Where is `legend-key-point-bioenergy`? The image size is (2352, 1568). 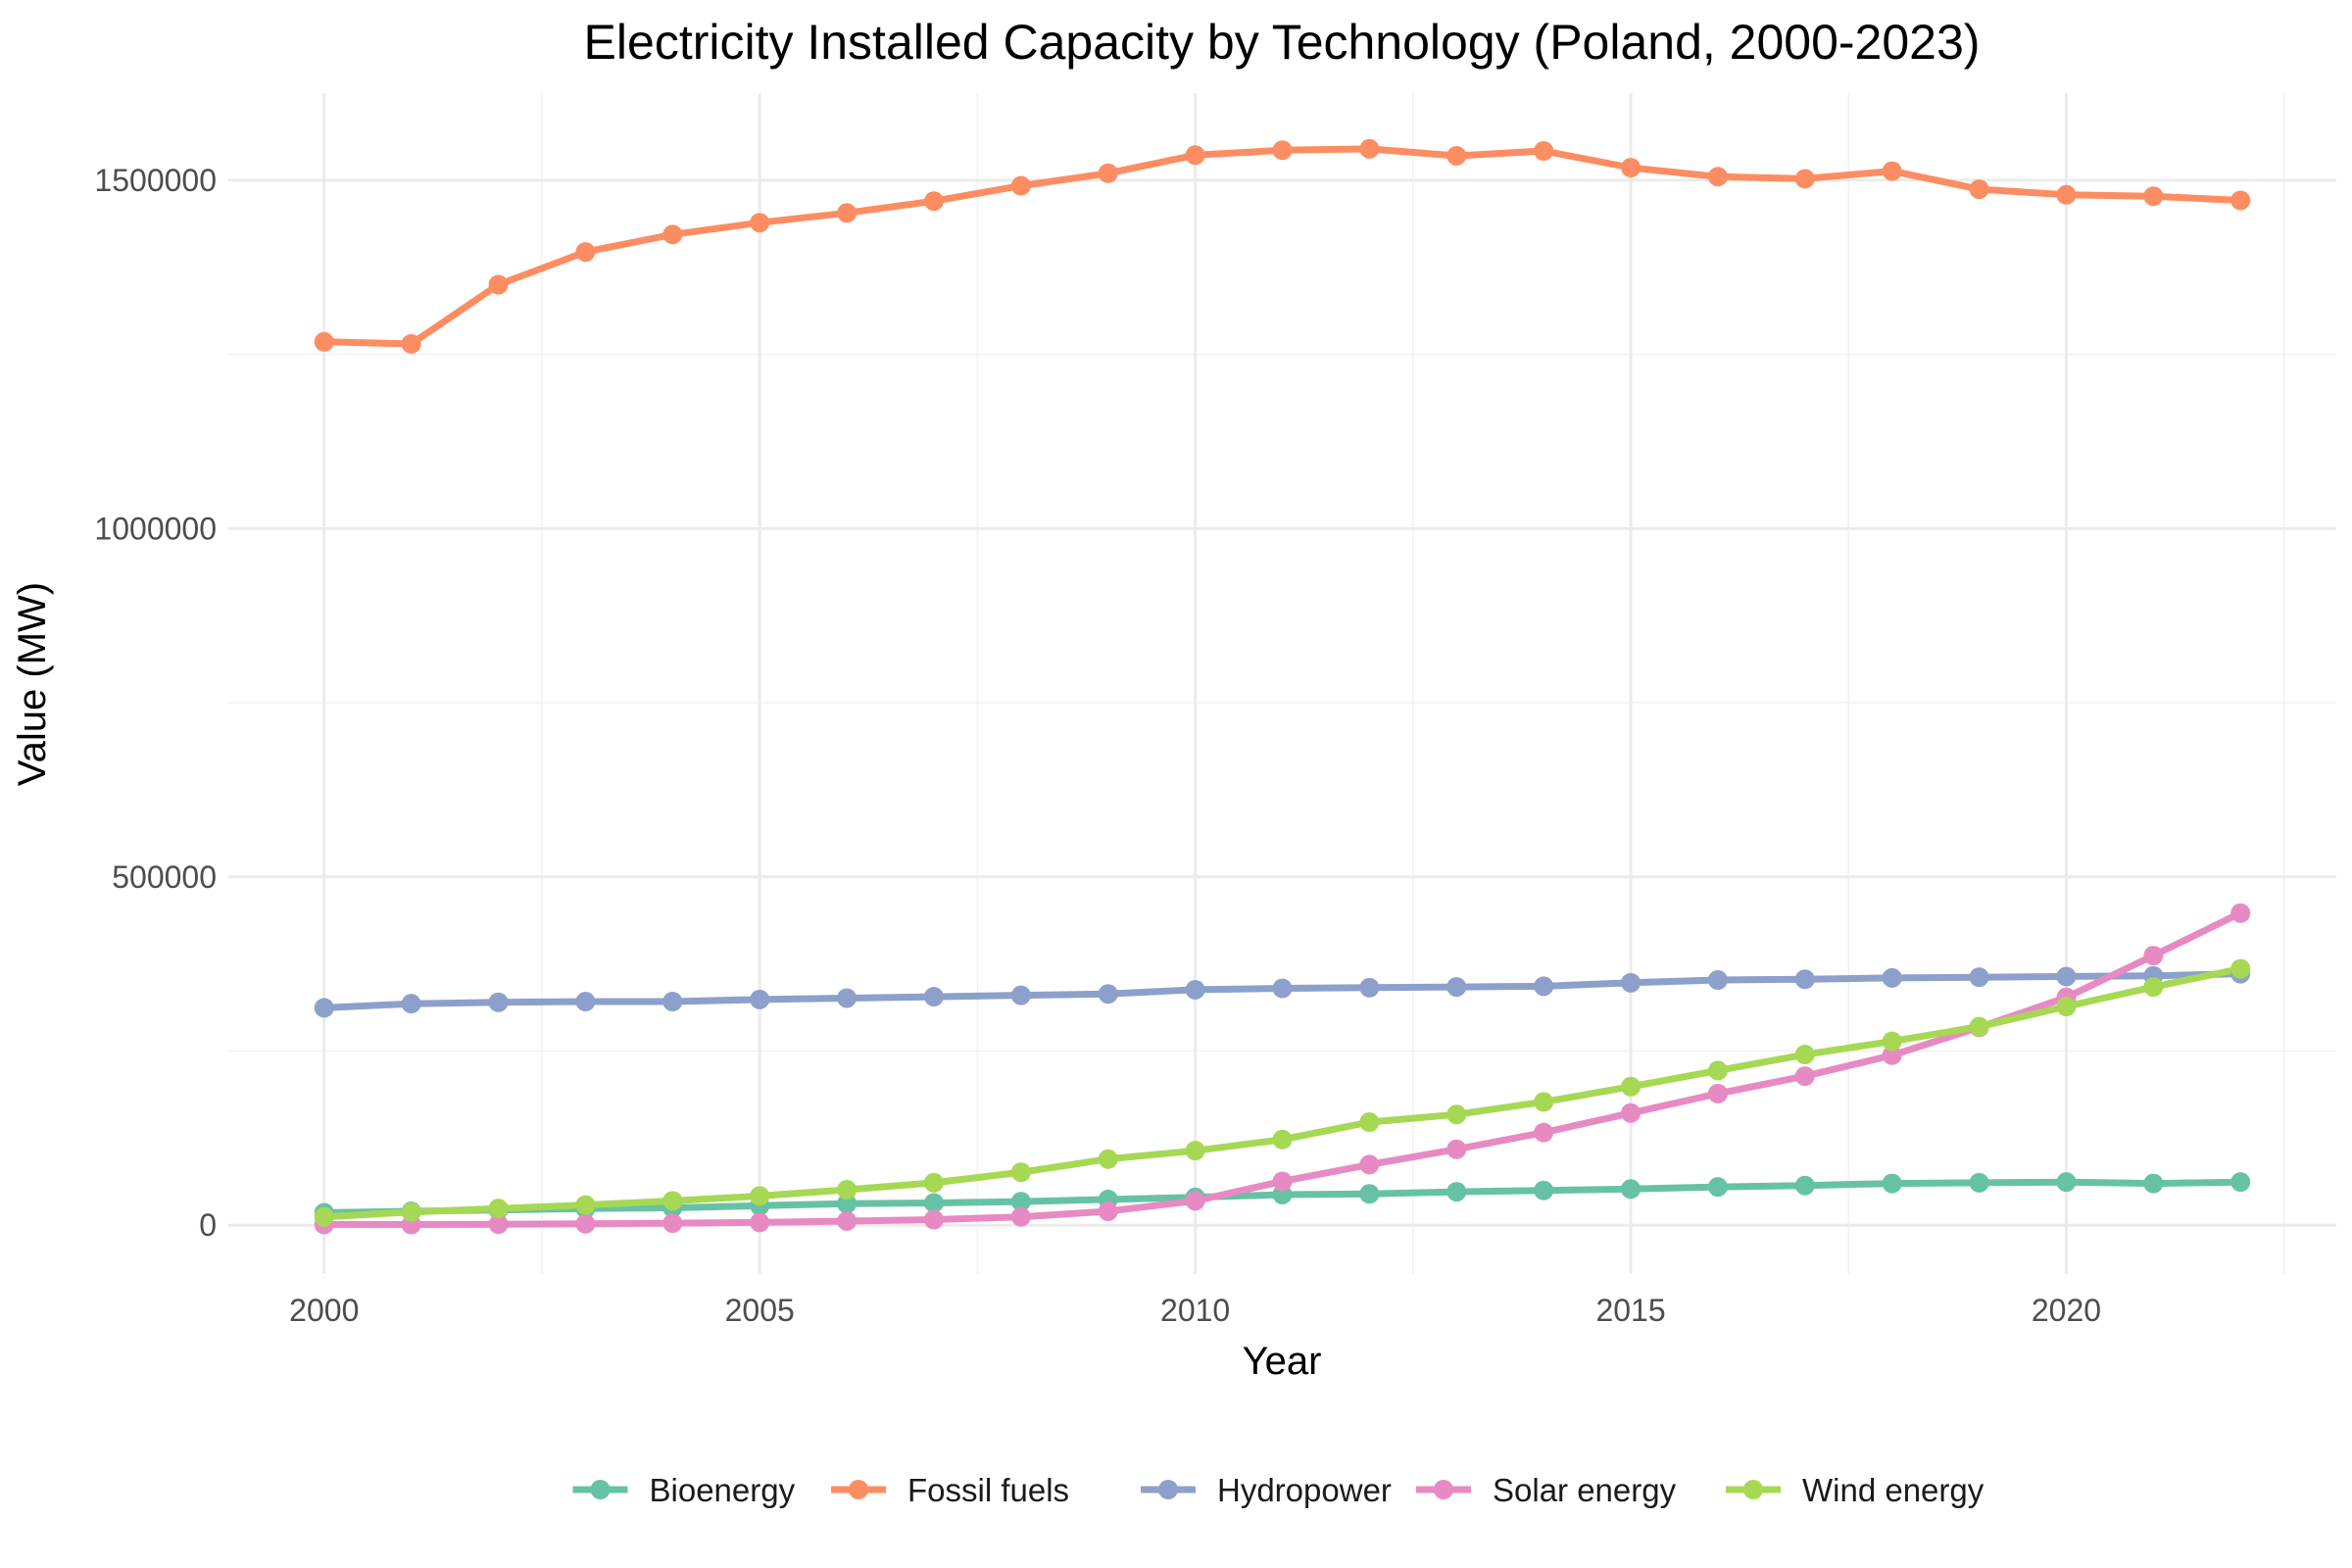 legend-key-point-bioenergy is located at coordinates (600, 1489).